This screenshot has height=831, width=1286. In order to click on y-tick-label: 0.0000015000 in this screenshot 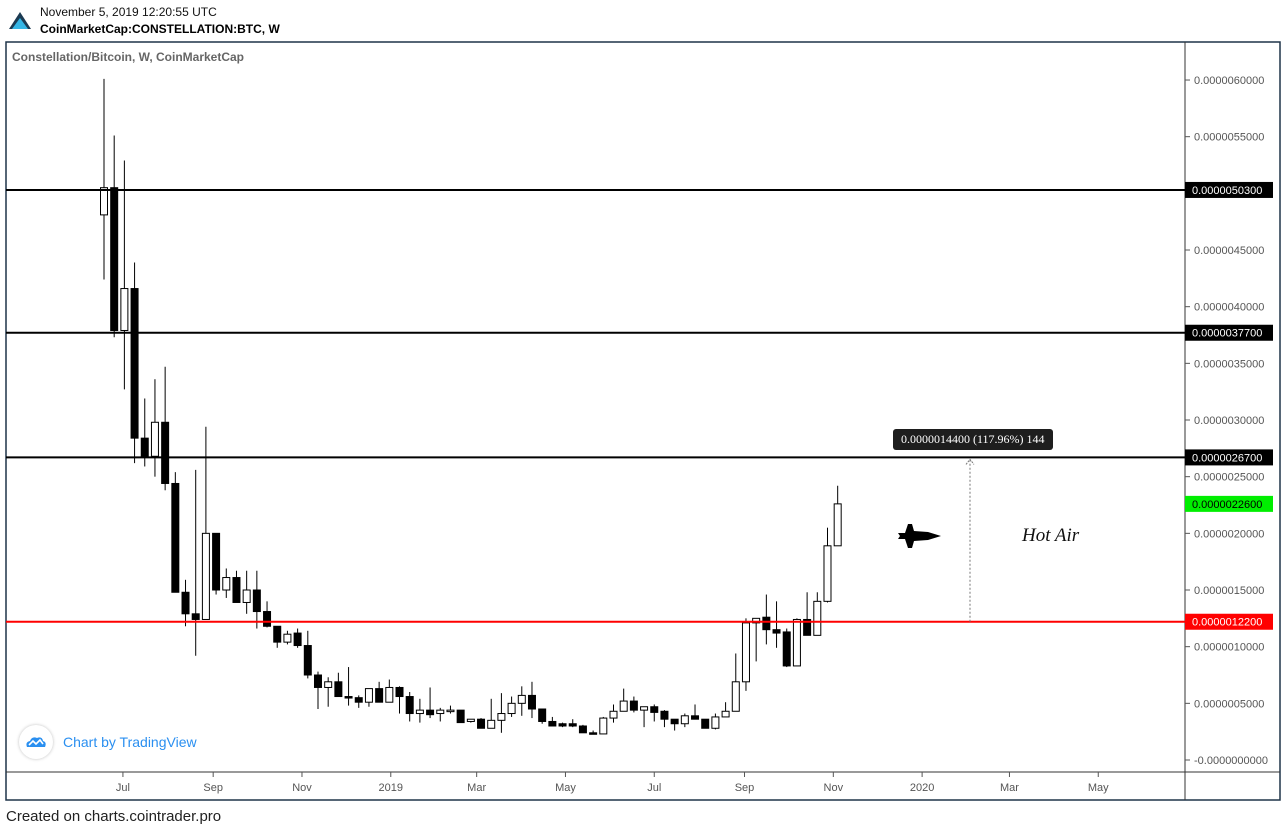, I will do `click(1229, 591)`.